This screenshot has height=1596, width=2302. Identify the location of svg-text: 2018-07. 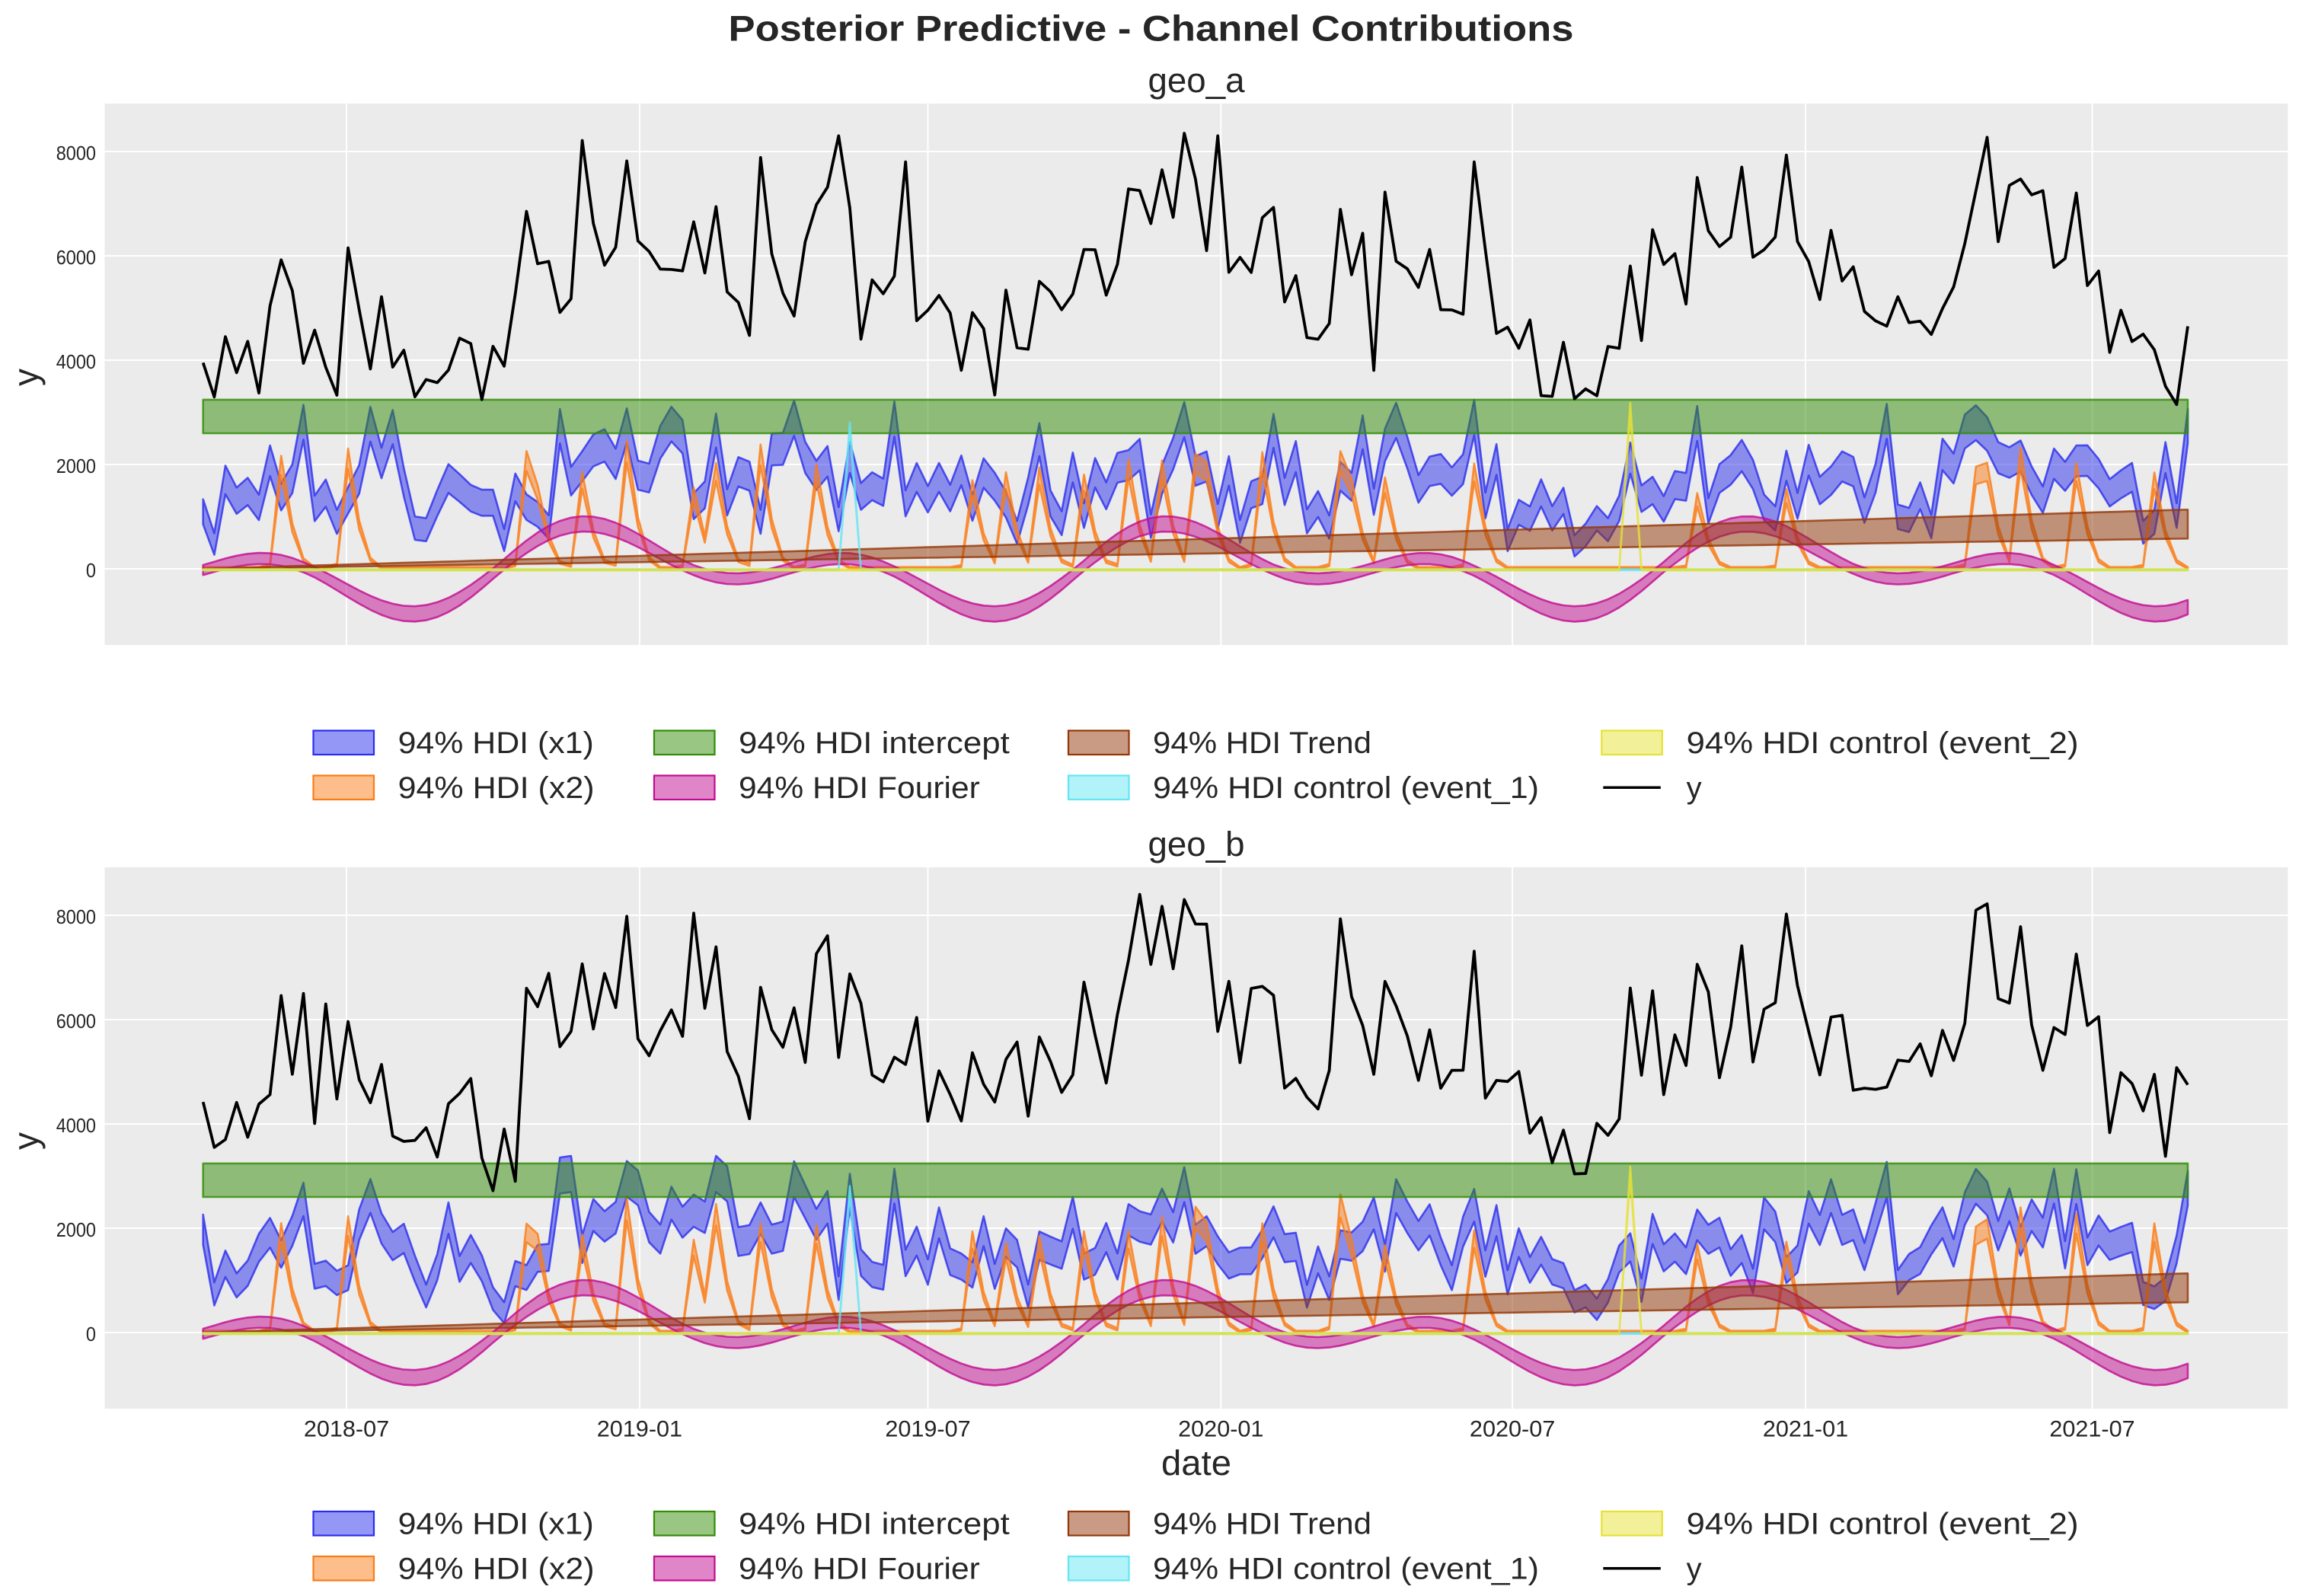
(347, 1429).